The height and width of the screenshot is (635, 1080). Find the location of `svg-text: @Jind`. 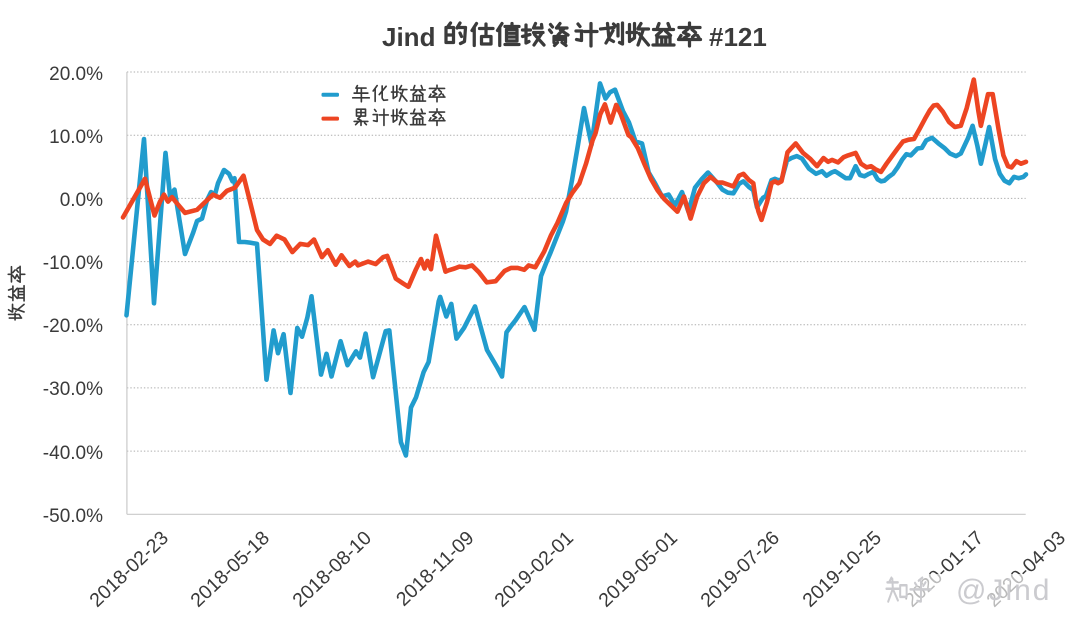

svg-text: @Jind is located at coordinates (1004, 590).